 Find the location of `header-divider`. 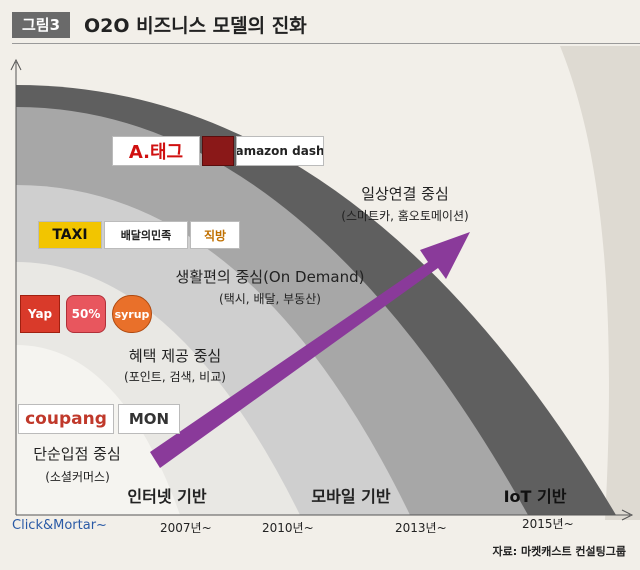

header-divider is located at coordinates (326, 43).